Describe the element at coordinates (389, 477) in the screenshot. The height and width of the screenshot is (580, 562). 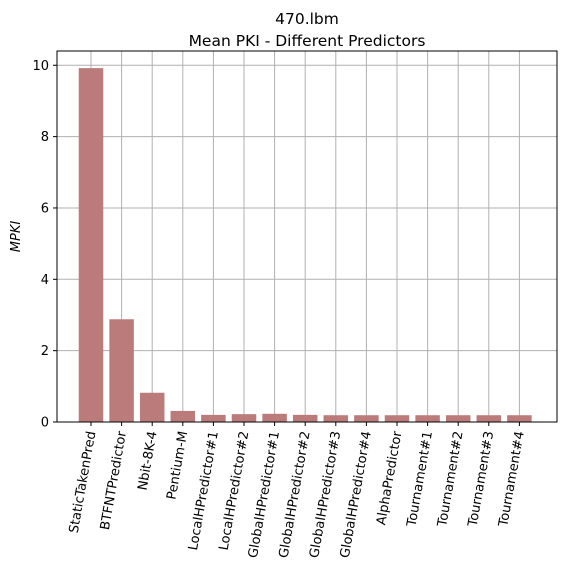
I see `x-tick-label: AlphaPredictor` at that location.